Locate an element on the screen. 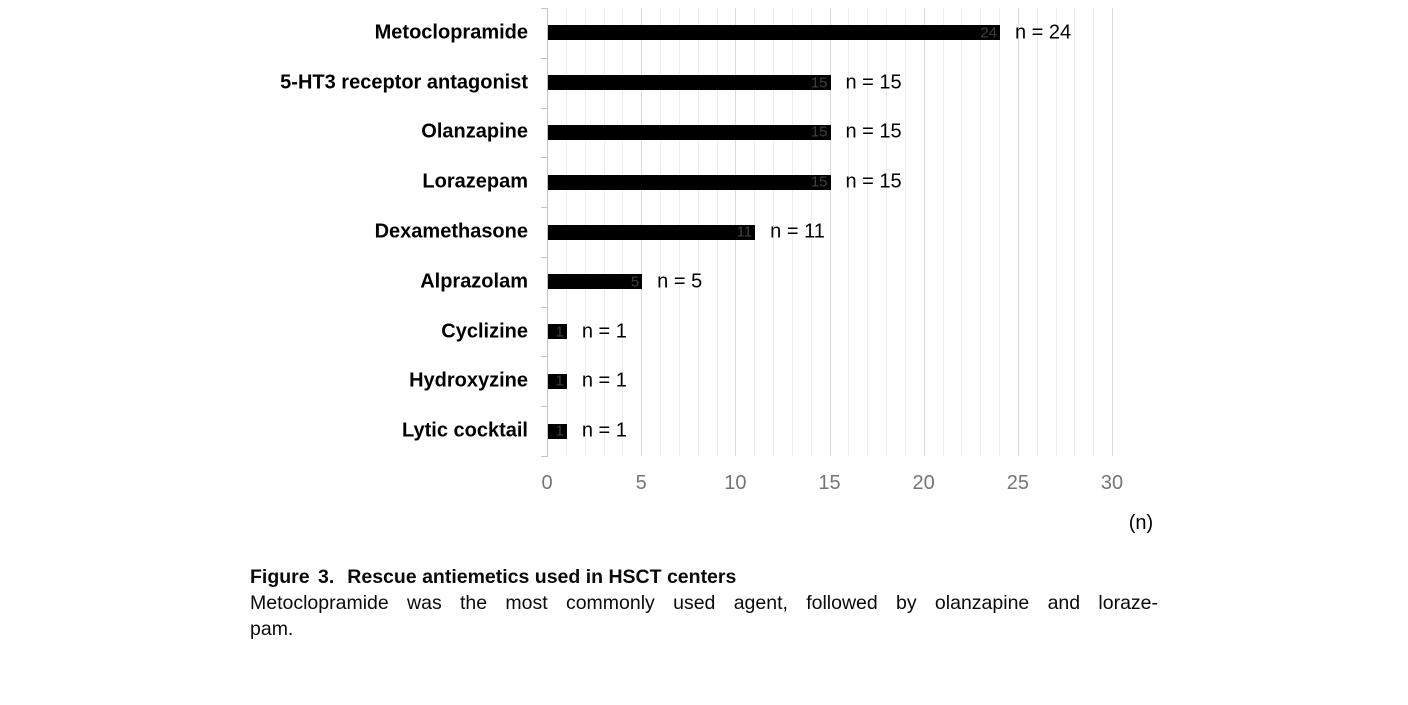  x-axis-unit-label: (n) is located at coordinates (1141, 523).